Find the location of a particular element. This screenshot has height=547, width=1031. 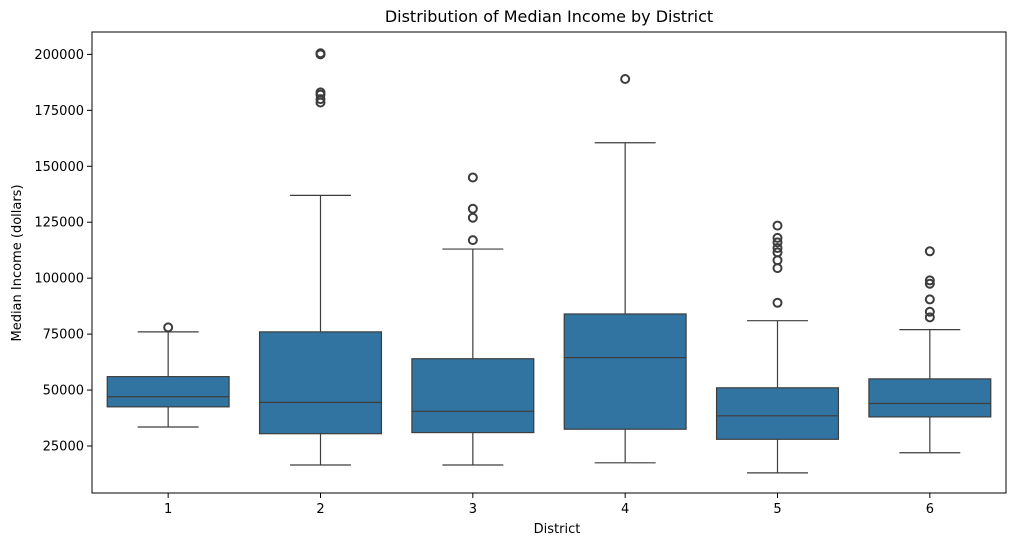

y-tick-label: 25000 is located at coordinates (63, 447).